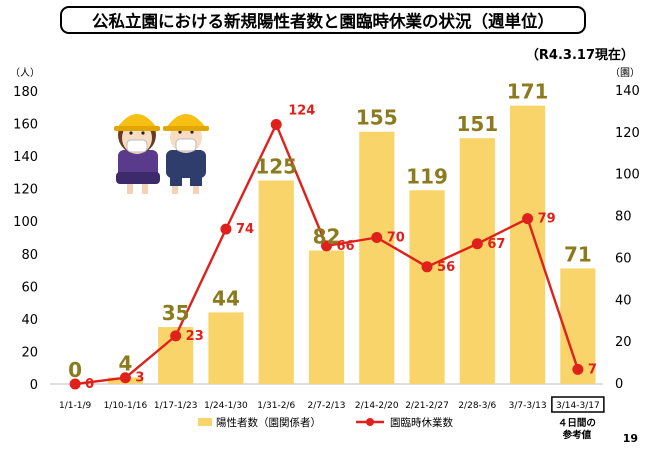  I want to click on y-right-tick-label: 60, so click(623, 258).